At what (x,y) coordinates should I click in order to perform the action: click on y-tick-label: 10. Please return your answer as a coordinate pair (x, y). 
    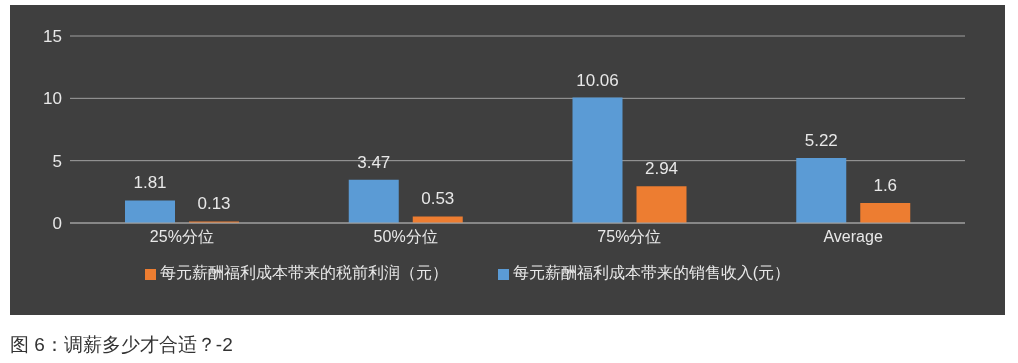
    Looking at the image, I should click on (52, 99).